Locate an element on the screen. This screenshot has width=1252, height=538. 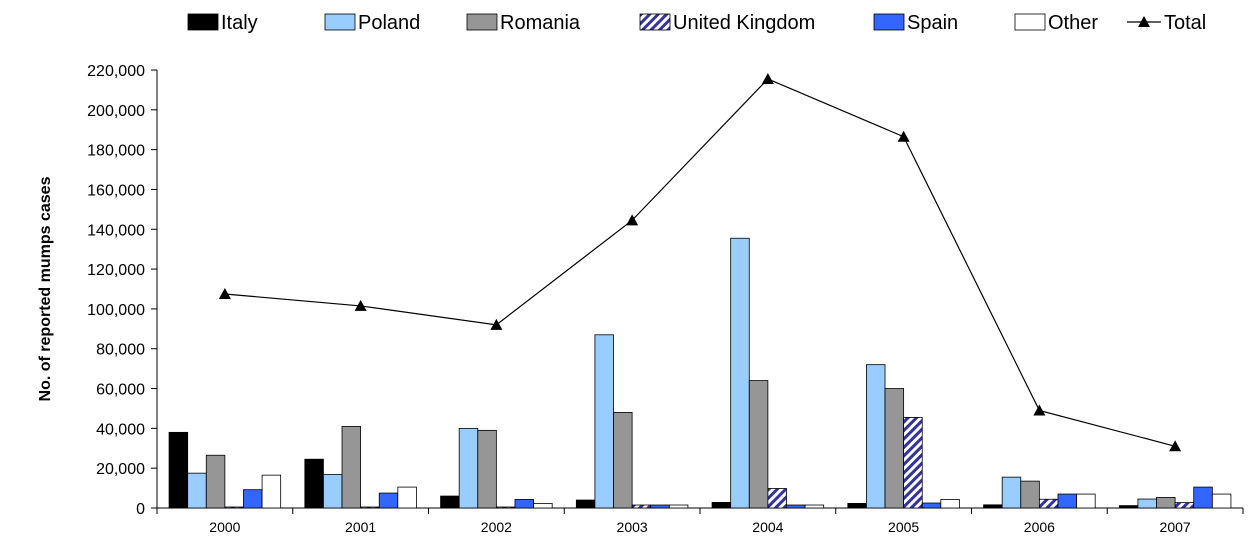
bar-poland-2004 is located at coordinates (740, 373).